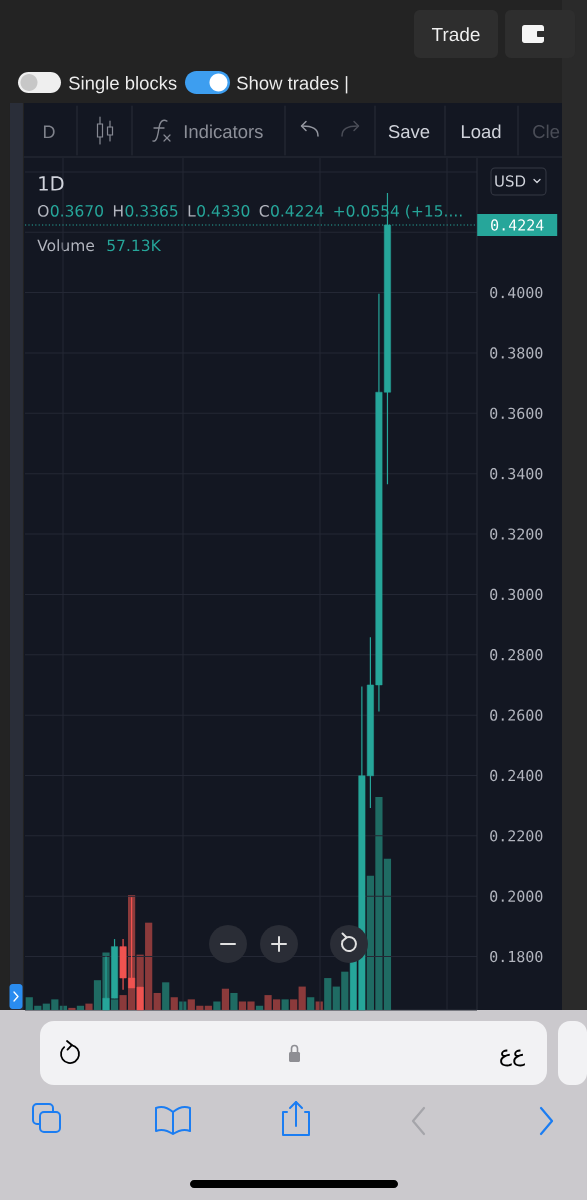  Describe the element at coordinates (292, 85) in the screenshot. I see `text: Show trades |` at that location.